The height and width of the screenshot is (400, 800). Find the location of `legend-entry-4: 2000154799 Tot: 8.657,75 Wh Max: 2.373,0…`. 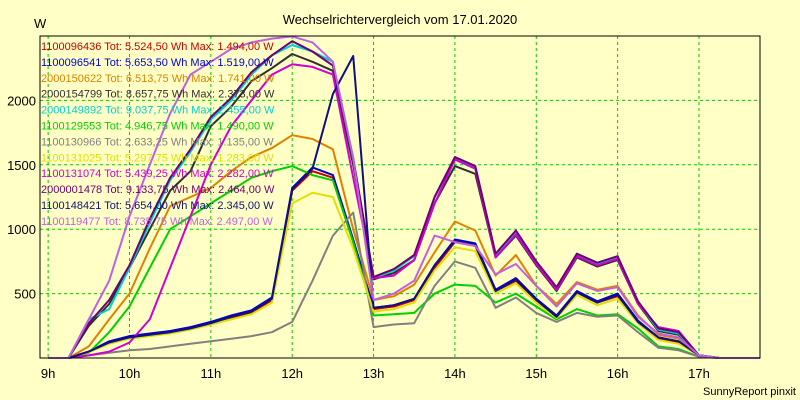

legend-entry-4: 2000154799 Tot: 8.657,75 Wh Max: 2.373,0… is located at coordinates (158, 95).